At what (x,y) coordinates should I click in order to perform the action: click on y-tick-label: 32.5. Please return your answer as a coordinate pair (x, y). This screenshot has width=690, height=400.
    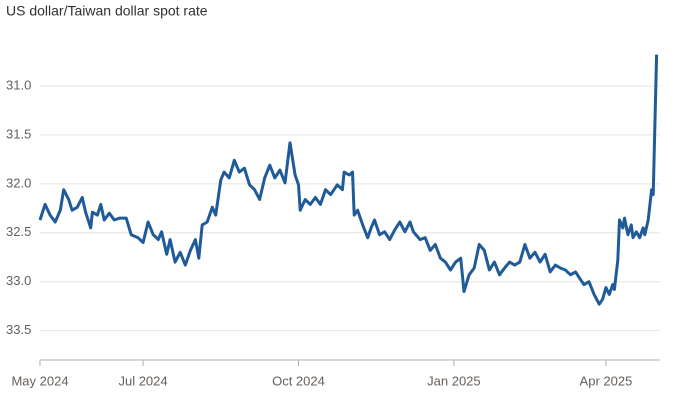
    Looking at the image, I should click on (18, 231).